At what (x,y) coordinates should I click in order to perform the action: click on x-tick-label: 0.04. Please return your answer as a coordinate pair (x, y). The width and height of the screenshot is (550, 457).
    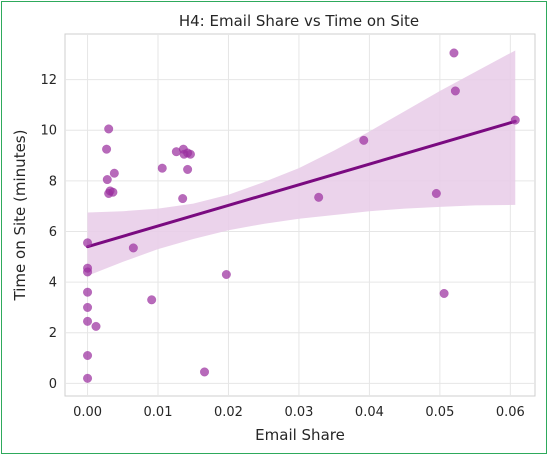
    Looking at the image, I should click on (369, 412).